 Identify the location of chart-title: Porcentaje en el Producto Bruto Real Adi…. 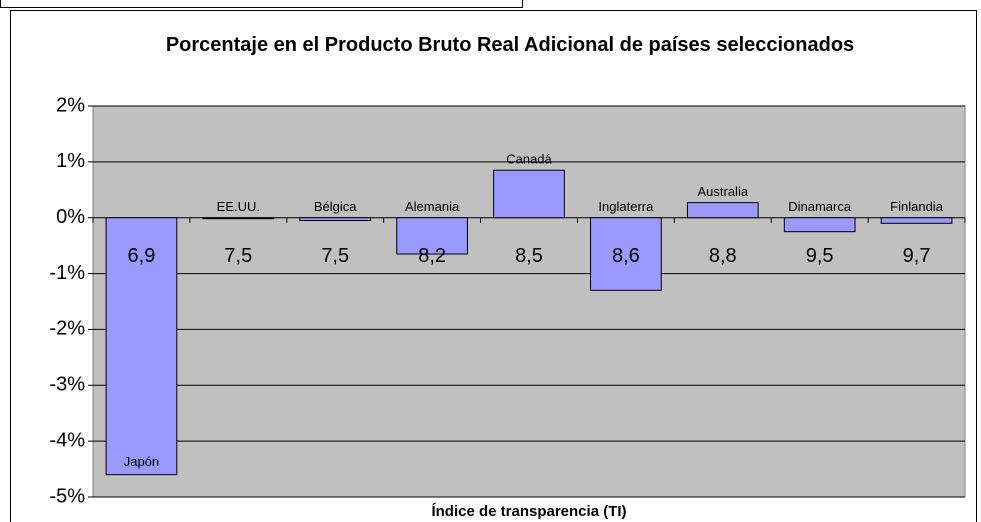
(510, 45).